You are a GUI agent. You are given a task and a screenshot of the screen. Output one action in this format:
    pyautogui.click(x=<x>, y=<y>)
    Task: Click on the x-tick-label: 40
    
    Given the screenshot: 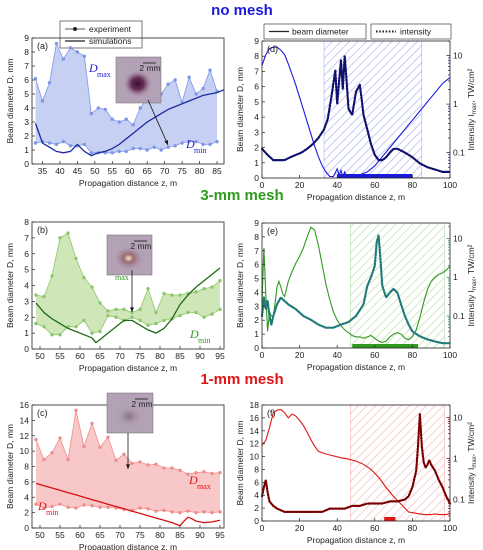 What is the action you would take?
    pyautogui.click(x=337, y=185)
    